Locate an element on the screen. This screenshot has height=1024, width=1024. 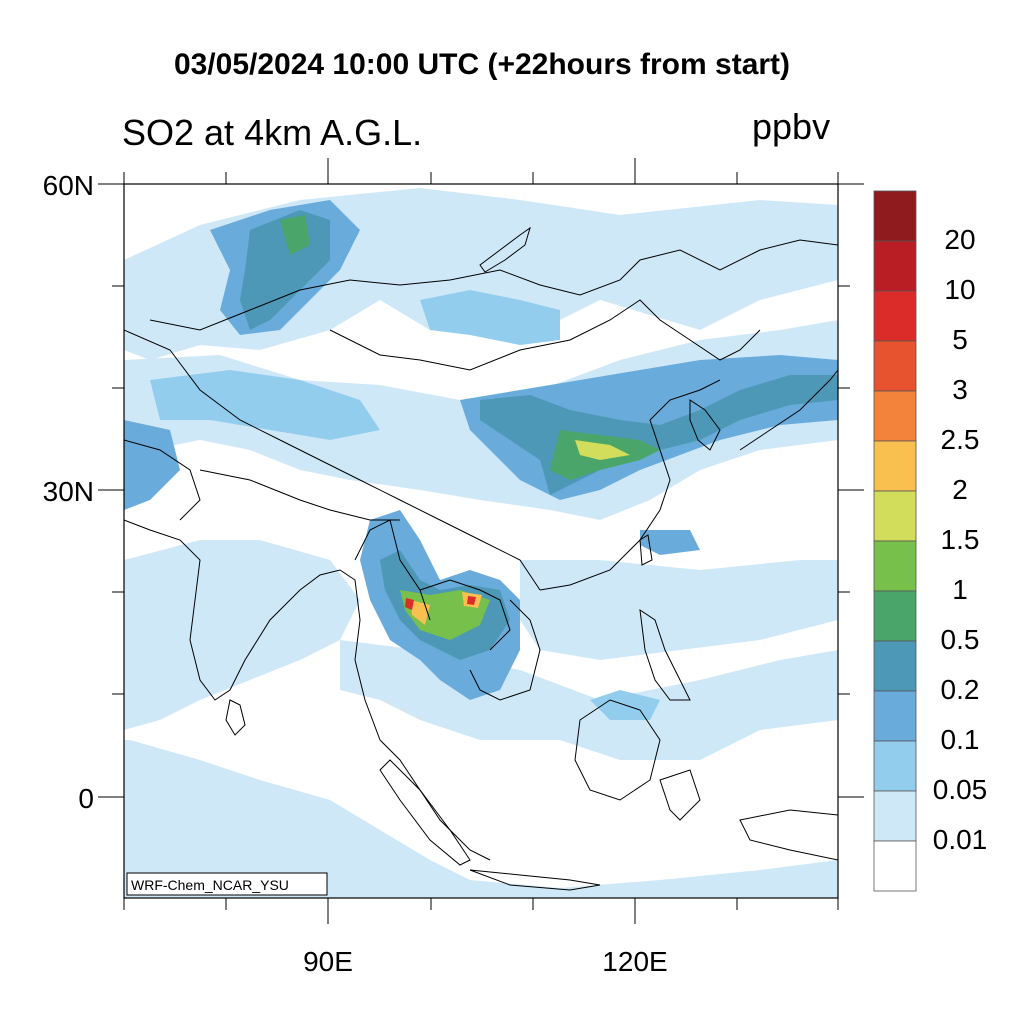
plume-south-west is located at coordinates (242, 635).